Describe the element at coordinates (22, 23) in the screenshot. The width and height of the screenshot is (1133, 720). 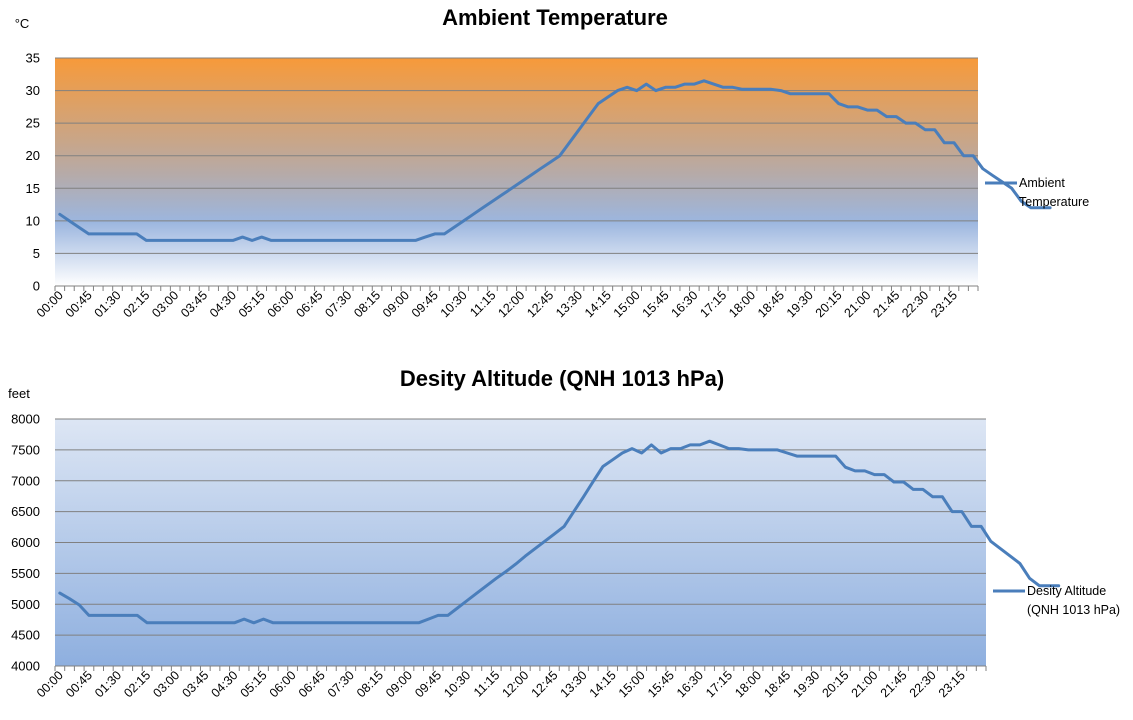
I see `y-axis-unit: °C` at that location.